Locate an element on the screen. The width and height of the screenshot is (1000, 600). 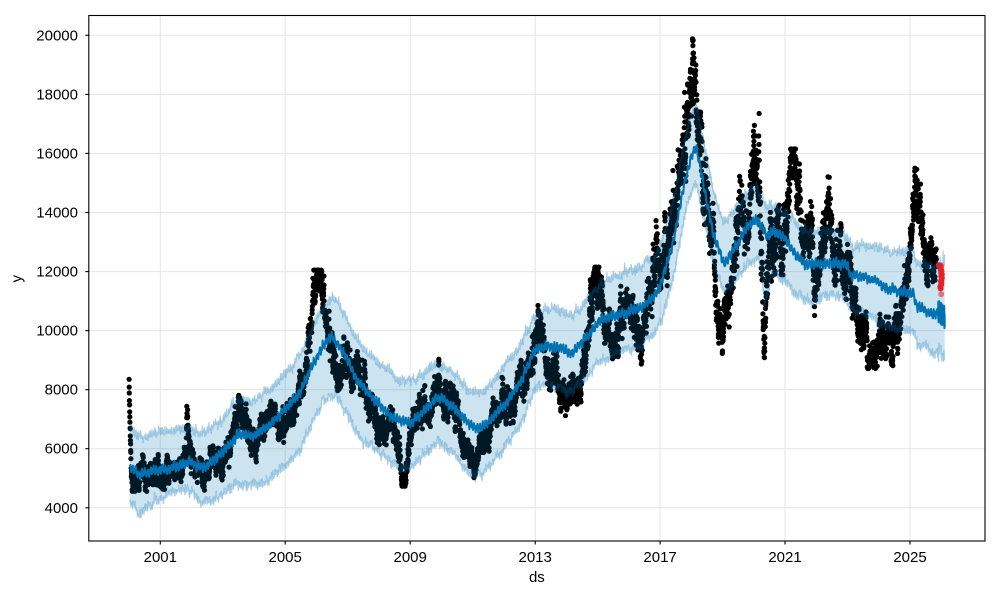
svg-text: 2005 is located at coordinates (285, 557).